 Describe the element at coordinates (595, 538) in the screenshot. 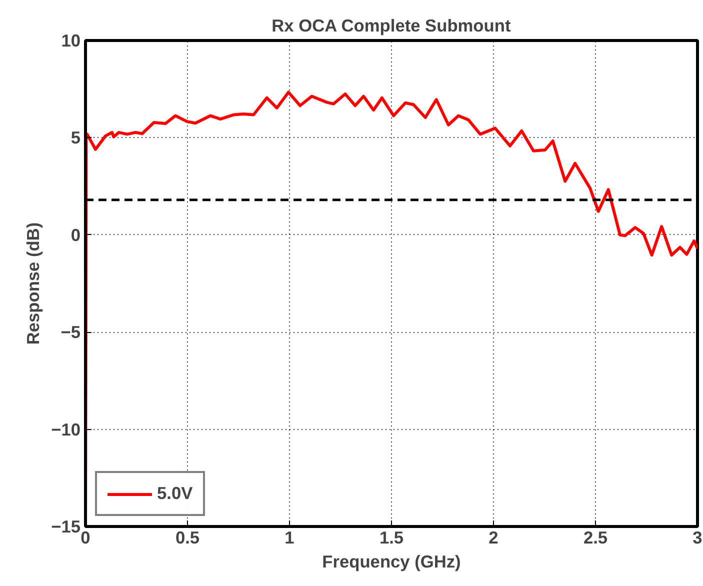

I see `x-tick-label: 2.5` at that location.